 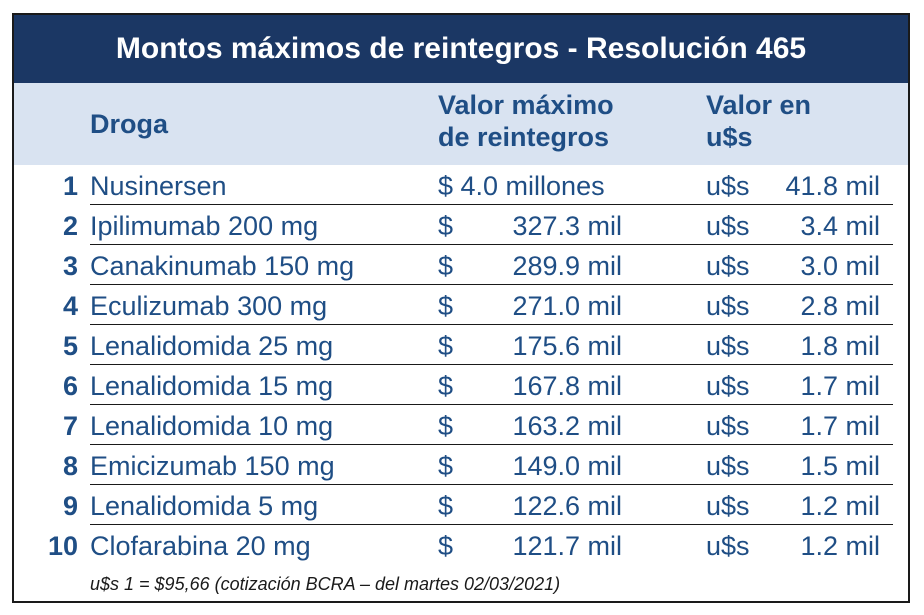 What do you see at coordinates (70, 386) in the screenshot?
I see `row-rank: 6` at bounding box center [70, 386].